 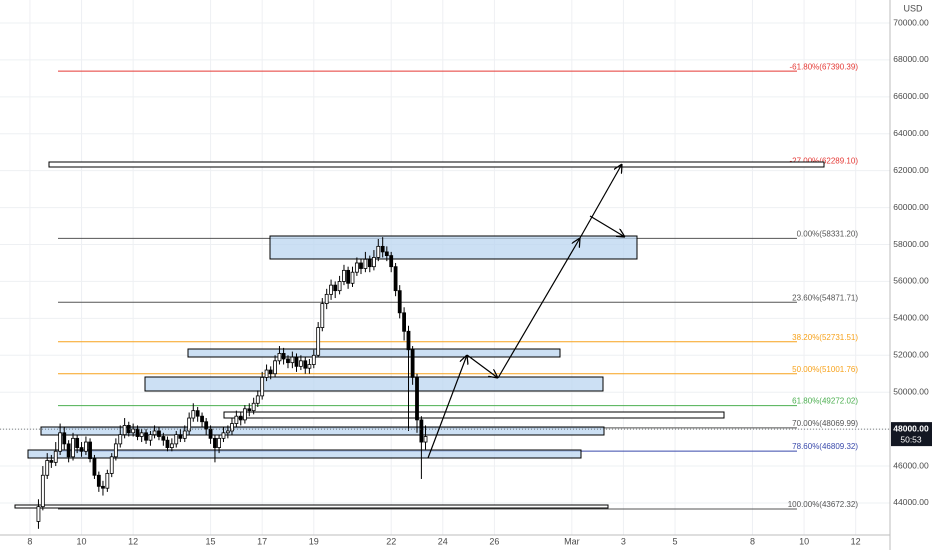 I want to click on fib-label: 61.80%(49272.02), so click(x=825, y=401).